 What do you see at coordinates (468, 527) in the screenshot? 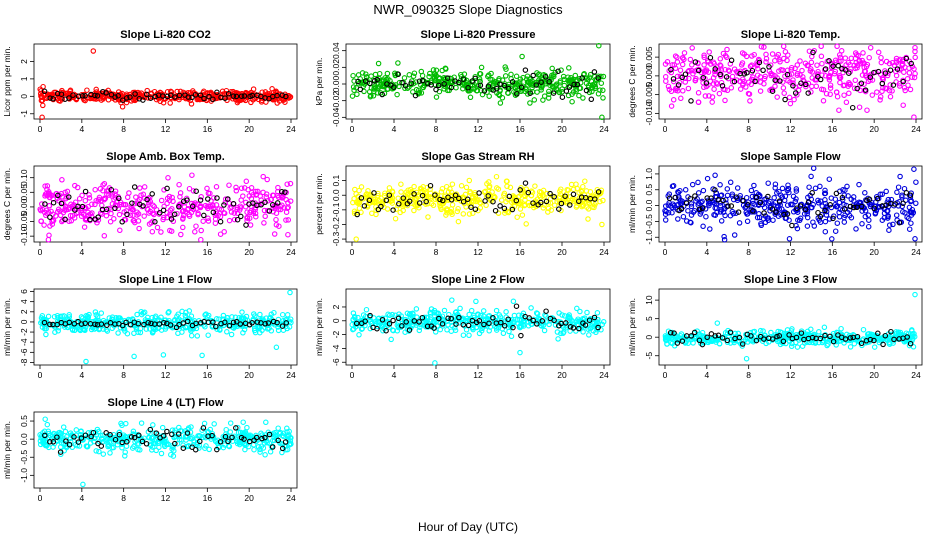
I see `figure-x-axis-label: Hour of Day (UTC)` at bounding box center [468, 527].